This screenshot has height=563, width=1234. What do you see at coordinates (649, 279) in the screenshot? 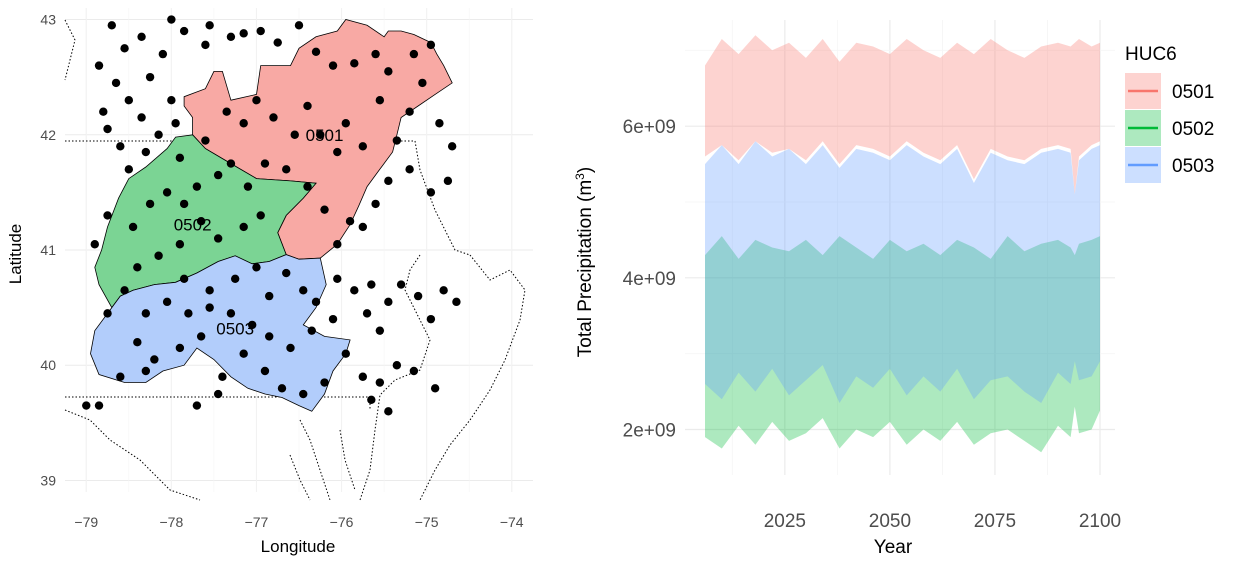
I see `area-y-tick-labels: 2e+09 4e+09 6e+09` at bounding box center [649, 279].